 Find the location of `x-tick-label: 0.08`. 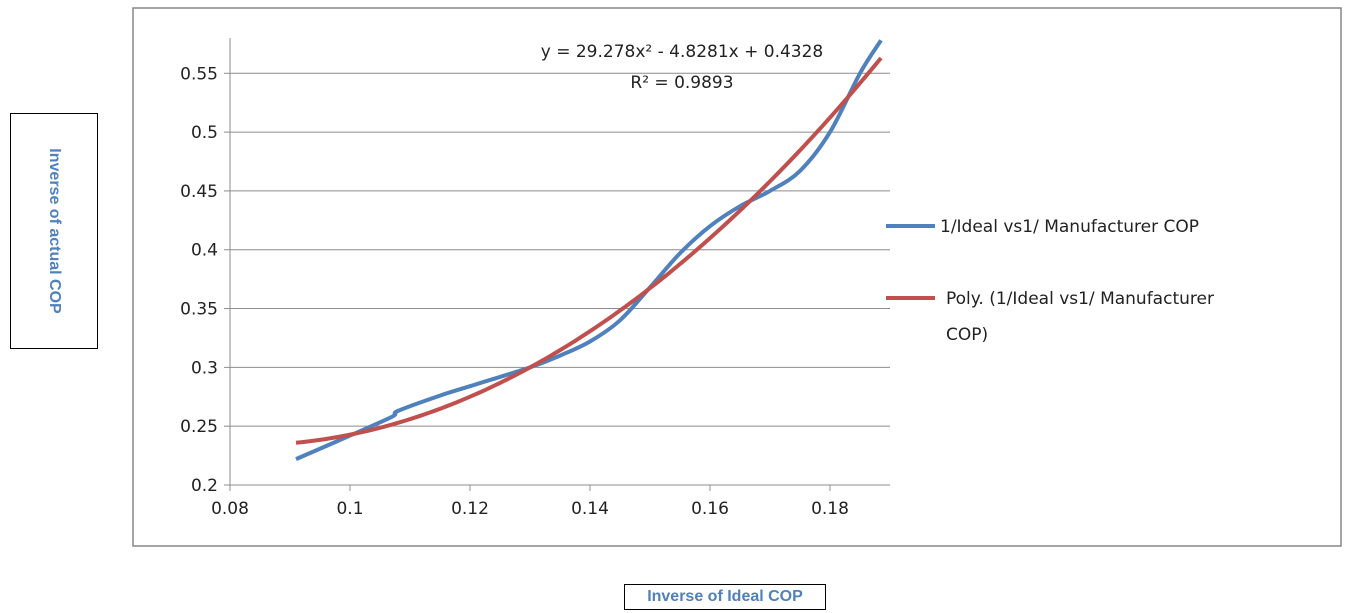

x-tick-label: 0.08 is located at coordinates (230, 509).